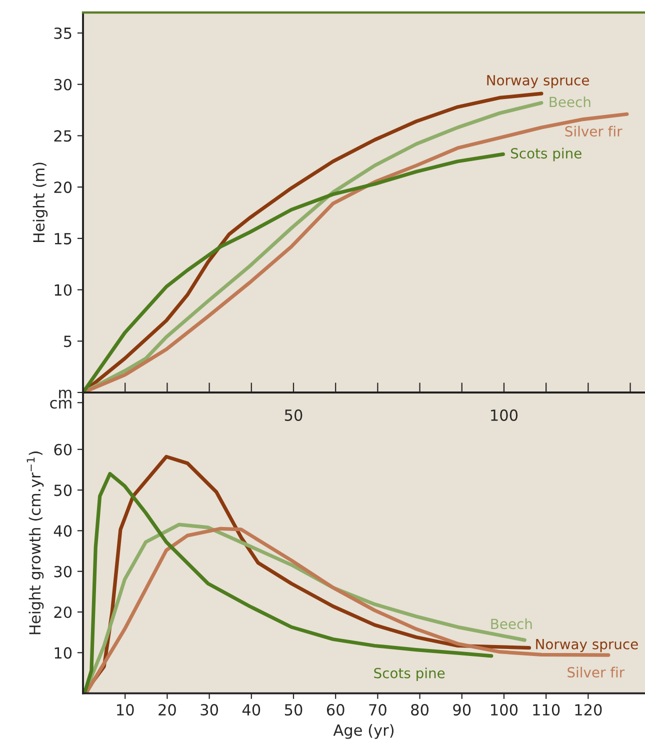 This screenshot has width=645, height=751. I want to click on y-tick-label: cm, so click(61, 404).